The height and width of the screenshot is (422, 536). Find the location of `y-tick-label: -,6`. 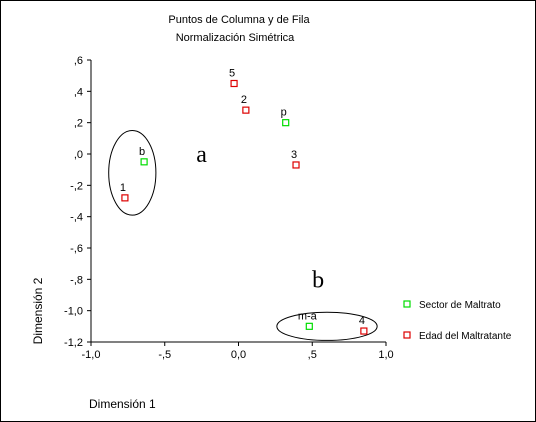

y-tick-label: -,6 is located at coordinates (76, 249).